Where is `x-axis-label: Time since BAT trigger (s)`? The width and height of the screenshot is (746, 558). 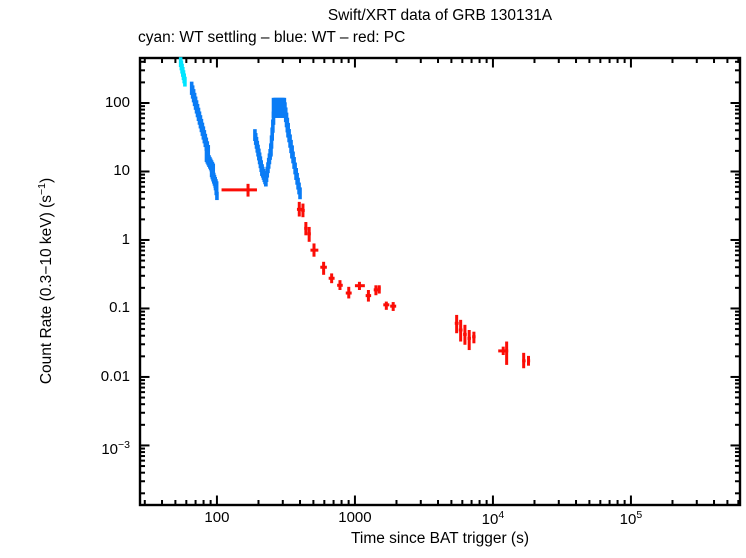 x-axis-label: Time since BAT trigger (s) is located at coordinates (439, 538).